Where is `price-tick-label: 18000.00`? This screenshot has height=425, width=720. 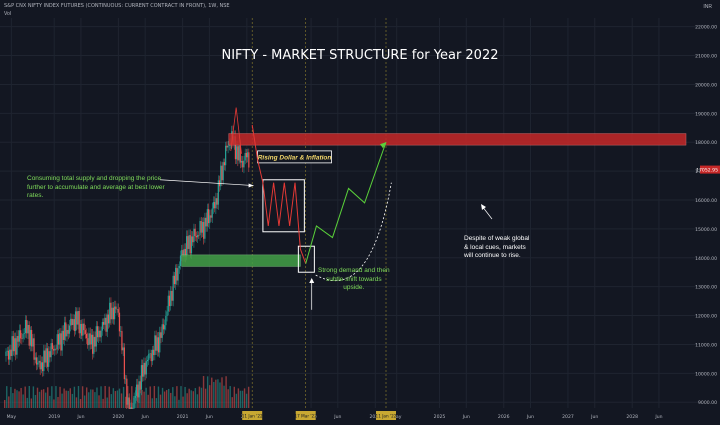 price-tick-label: 18000.00 is located at coordinates (706, 143).